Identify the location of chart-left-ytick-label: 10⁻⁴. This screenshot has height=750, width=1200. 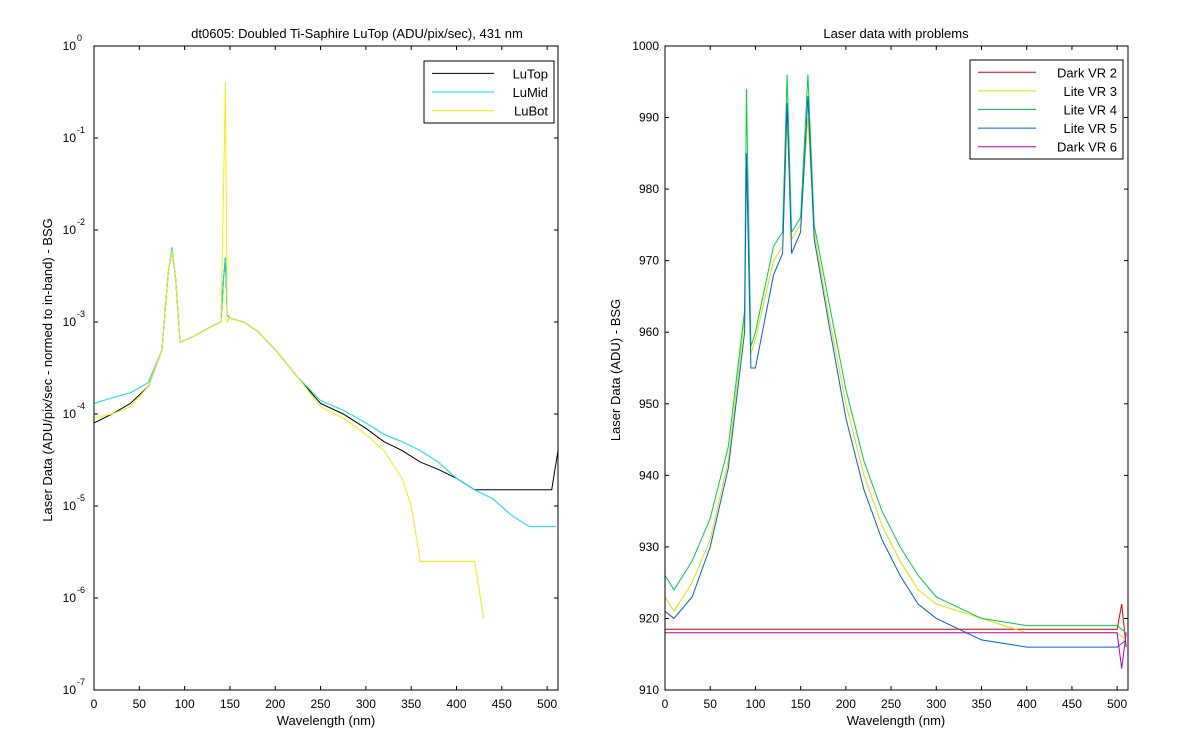
(74, 411).